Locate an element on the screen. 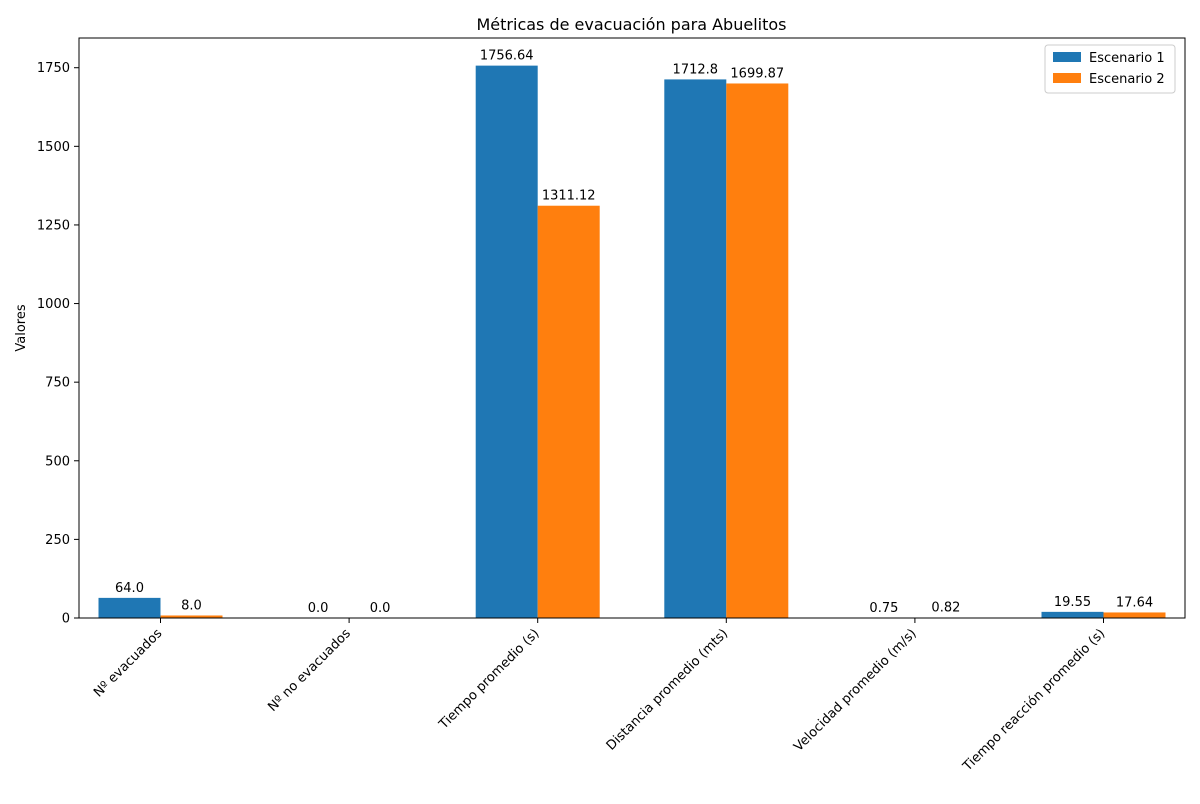  y-tick-label: 500 is located at coordinates (57, 461).